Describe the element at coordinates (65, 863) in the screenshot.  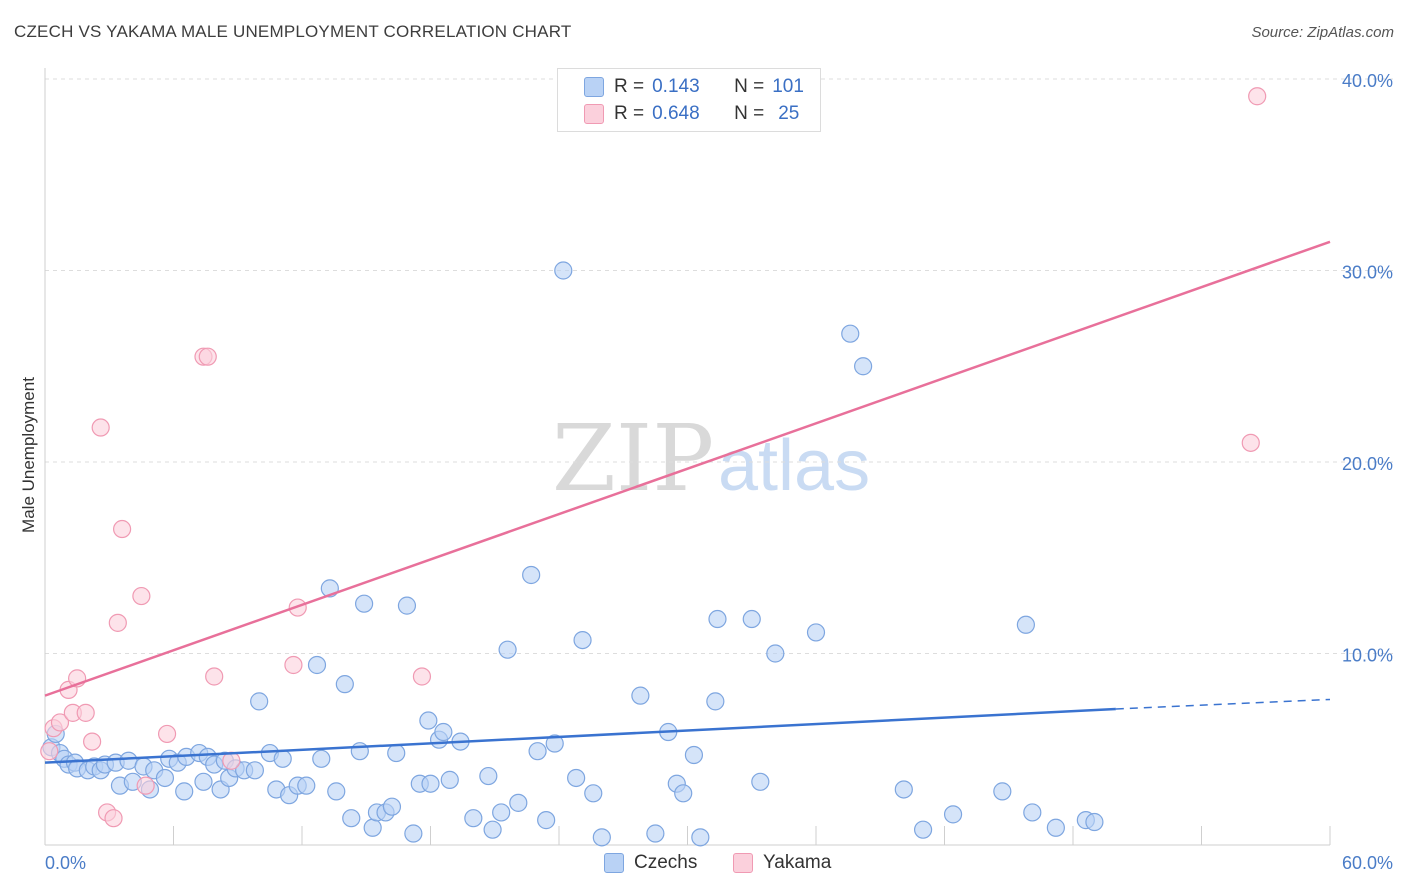
I see `x-tick-label: 0.0%` at that location.